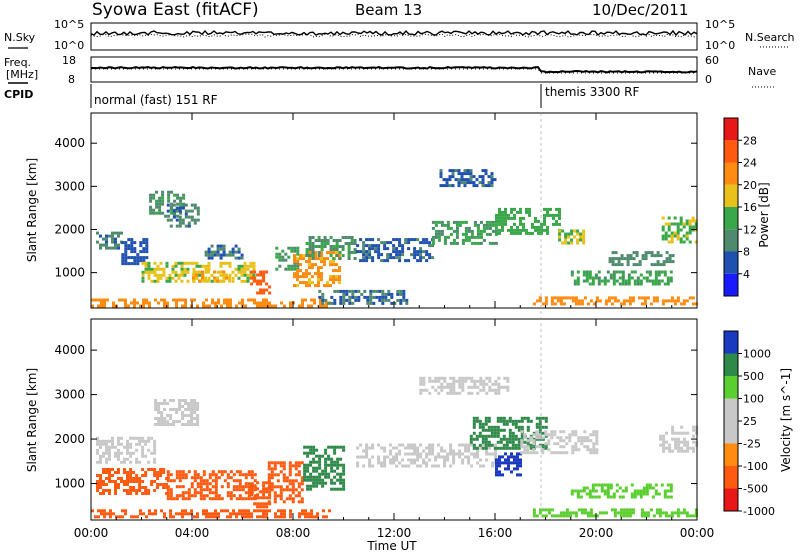 The image size is (800, 554). What do you see at coordinates (69, 143) in the screenshot?
I see `y-tick-label: 4000` at bounding box center [69, 143].